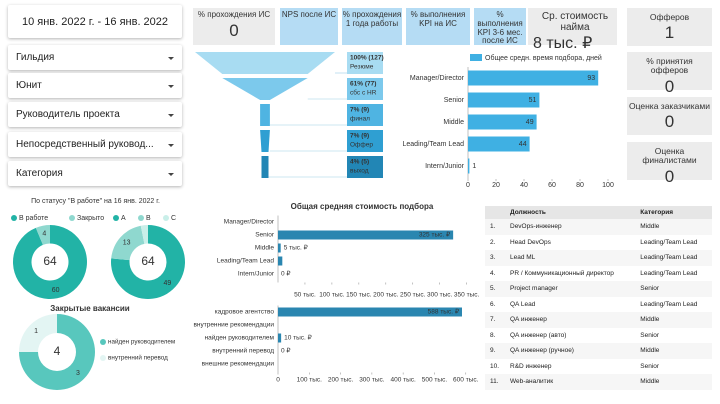 Image resolution: width=720 pixels, height=404 pixels. What do you see at coordinates (673, 212) in the screenshot?
I see `header-cell: Категория` at bounding box center [673, 212].